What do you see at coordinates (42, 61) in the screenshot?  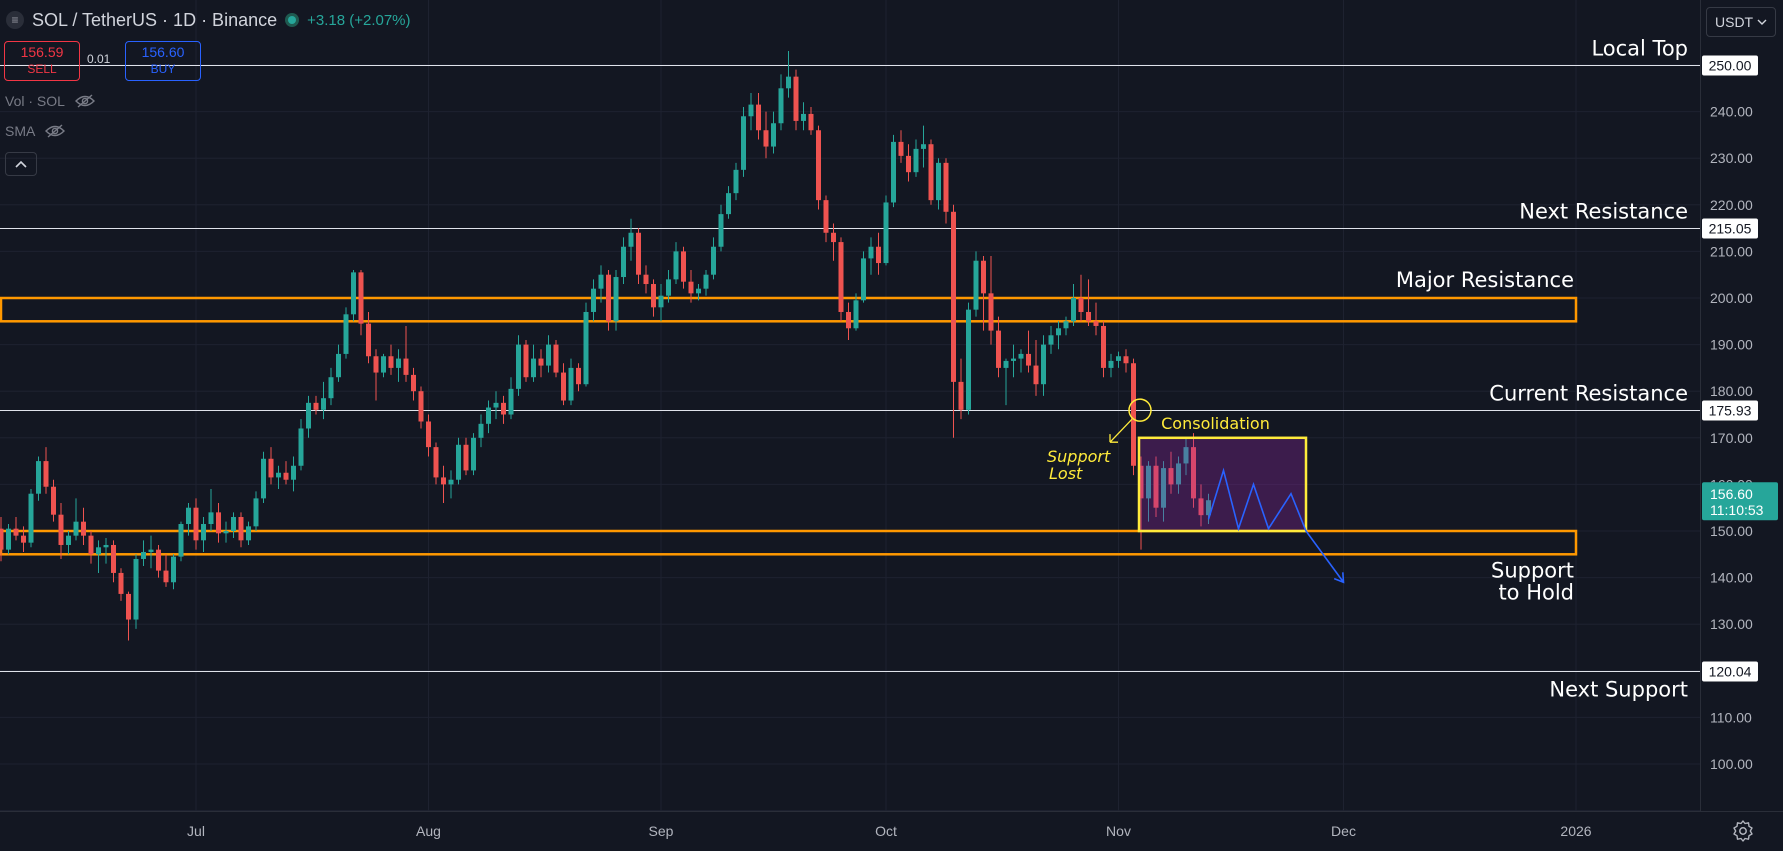 I see `sell-button: 156.59 SELL` at bounding box center [42, 61].